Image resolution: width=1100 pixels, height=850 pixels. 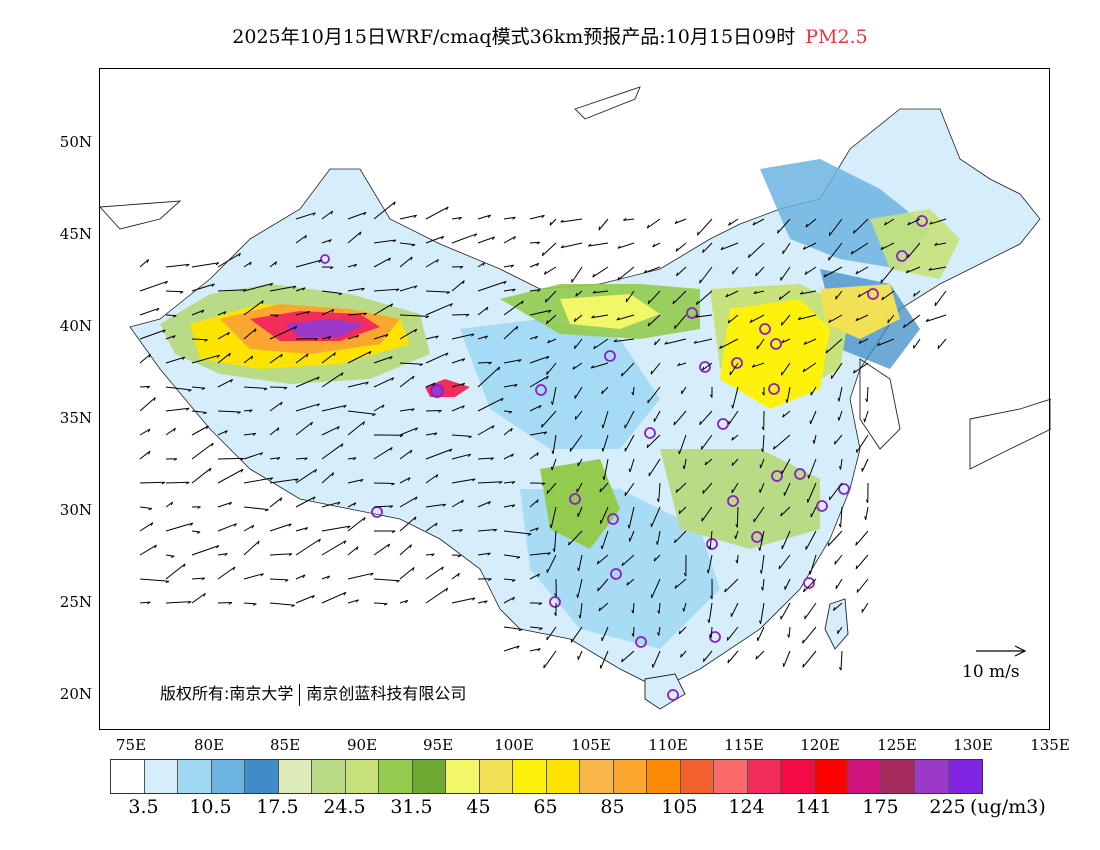 I want to click on city-marker-nanning, so click(x=641, y=642).